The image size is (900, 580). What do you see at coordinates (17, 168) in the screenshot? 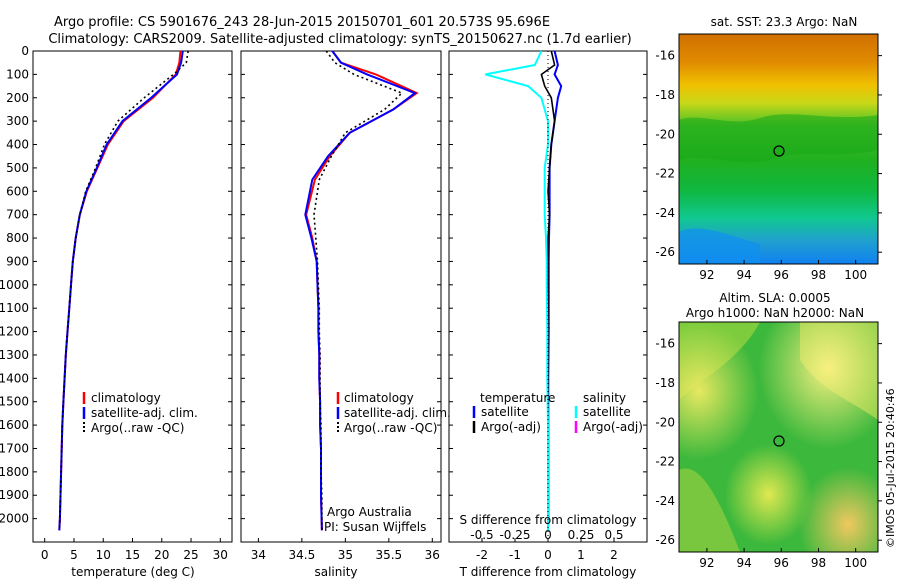
I see `depth-tick-label: 500` at bounding box center [17, 168].